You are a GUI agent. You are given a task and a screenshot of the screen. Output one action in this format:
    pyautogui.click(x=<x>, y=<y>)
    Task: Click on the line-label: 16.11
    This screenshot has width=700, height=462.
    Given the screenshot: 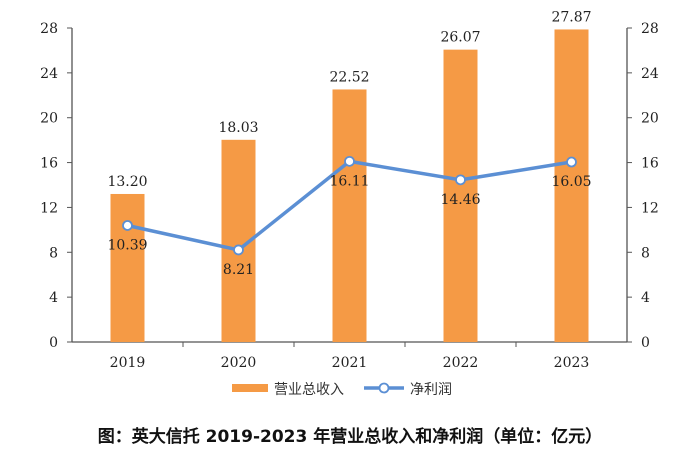 What is the action you would take?
    pyautogui.click(x=349, y=181)
    